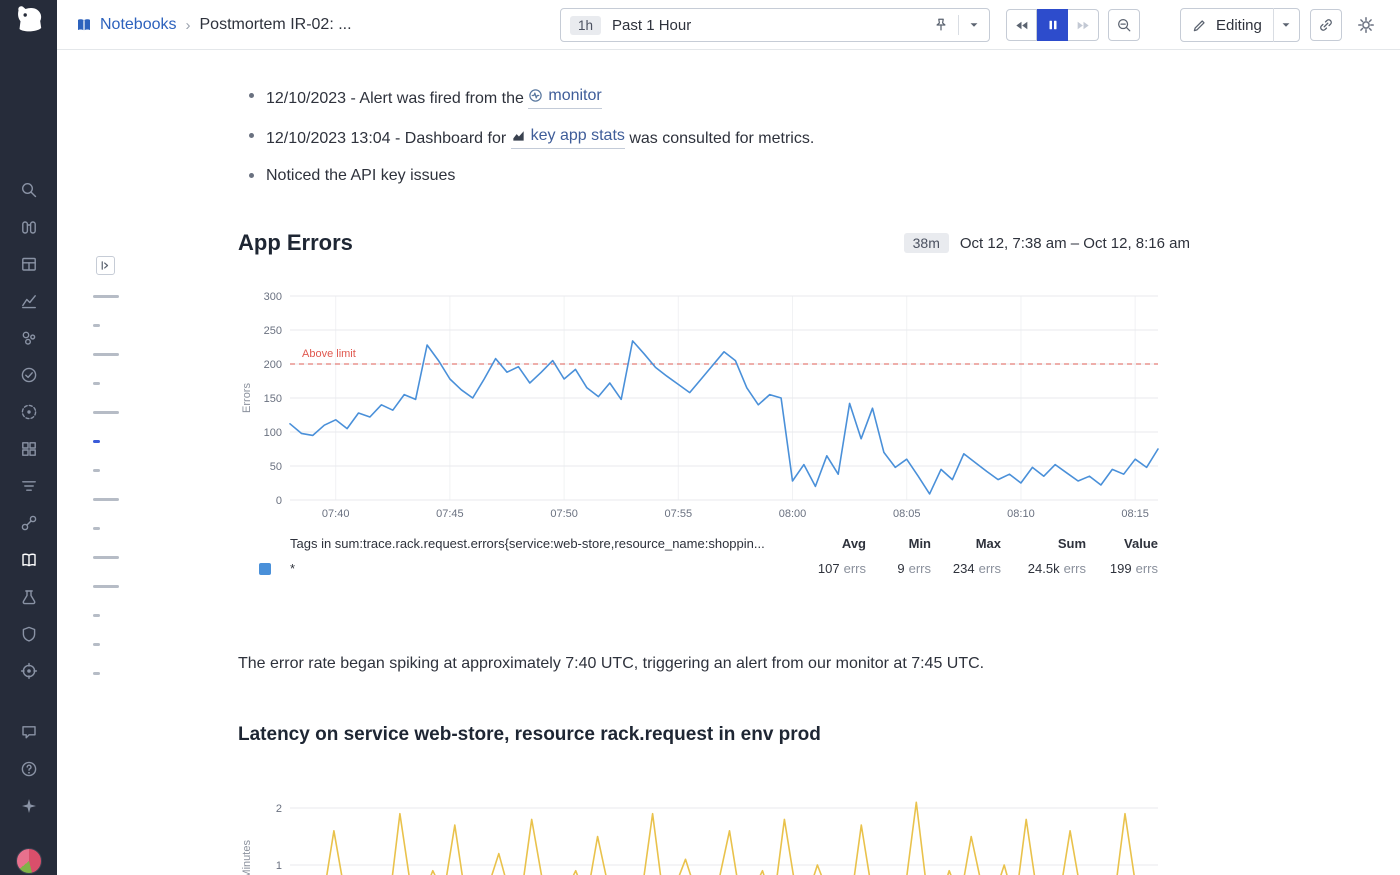 The image size is (1400, 875). Describe the element at coordinates (1285, 25) in the screenshot. I see `editing-caret` at that location.